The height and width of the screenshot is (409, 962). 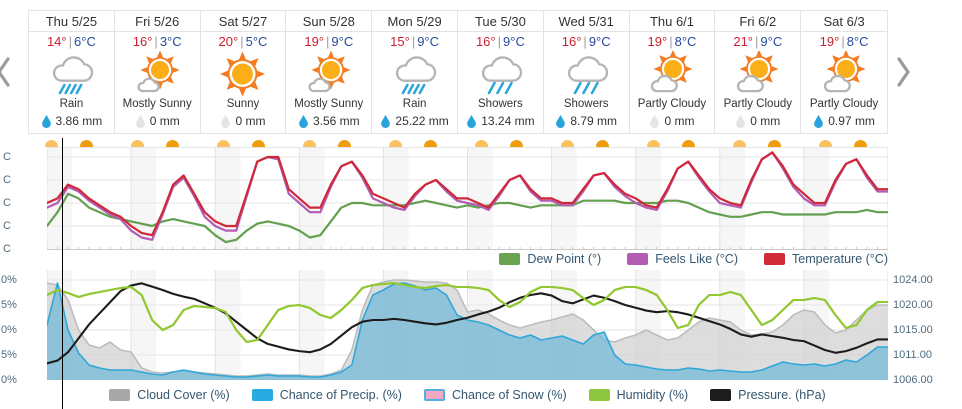 I want to click on mostly-sunny-icon, so click(x=158, y=71).